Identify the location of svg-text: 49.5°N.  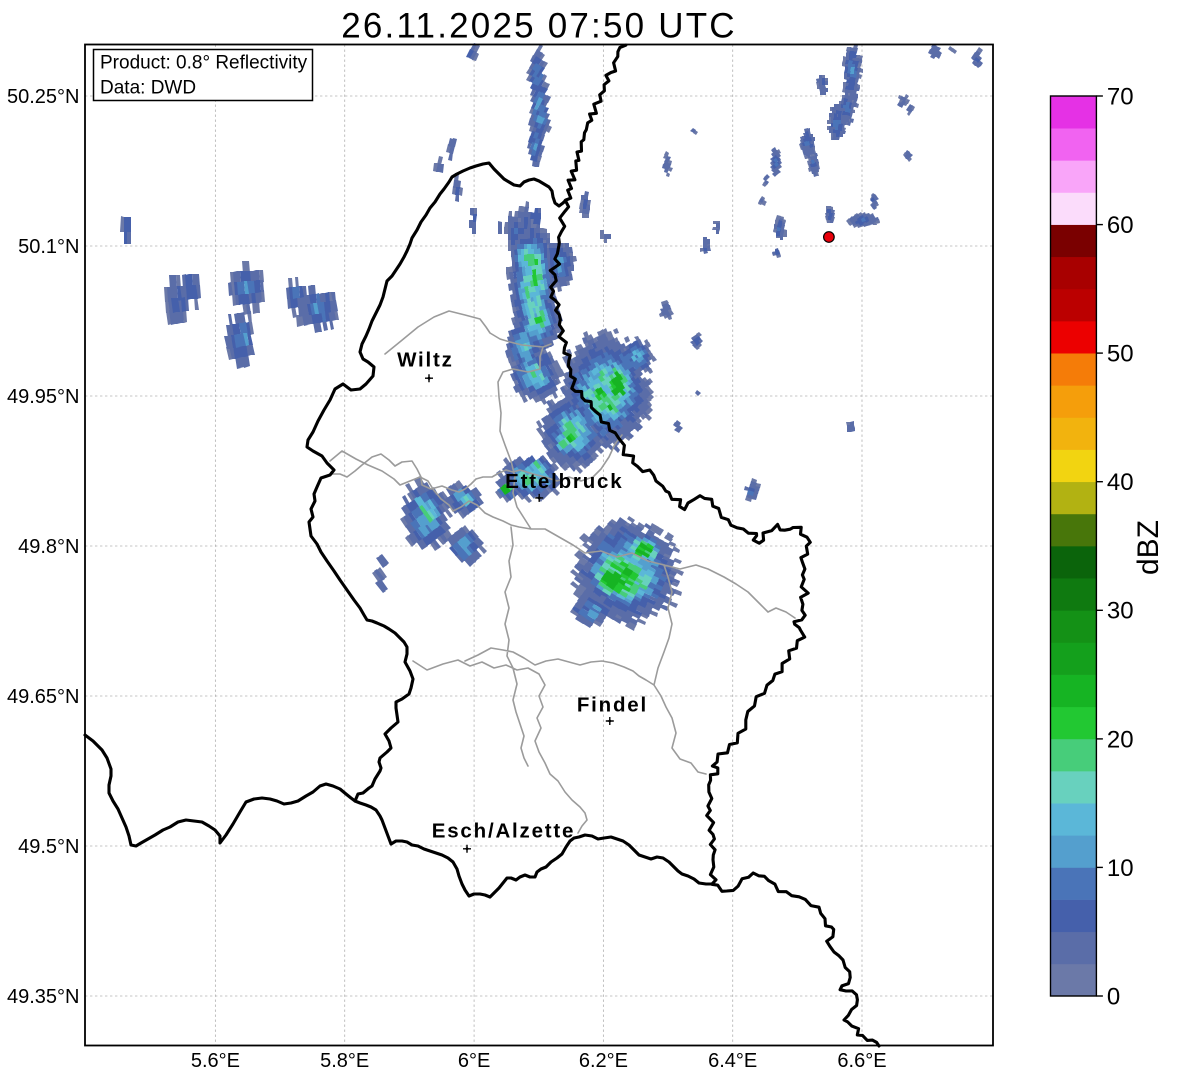
(48, 847).